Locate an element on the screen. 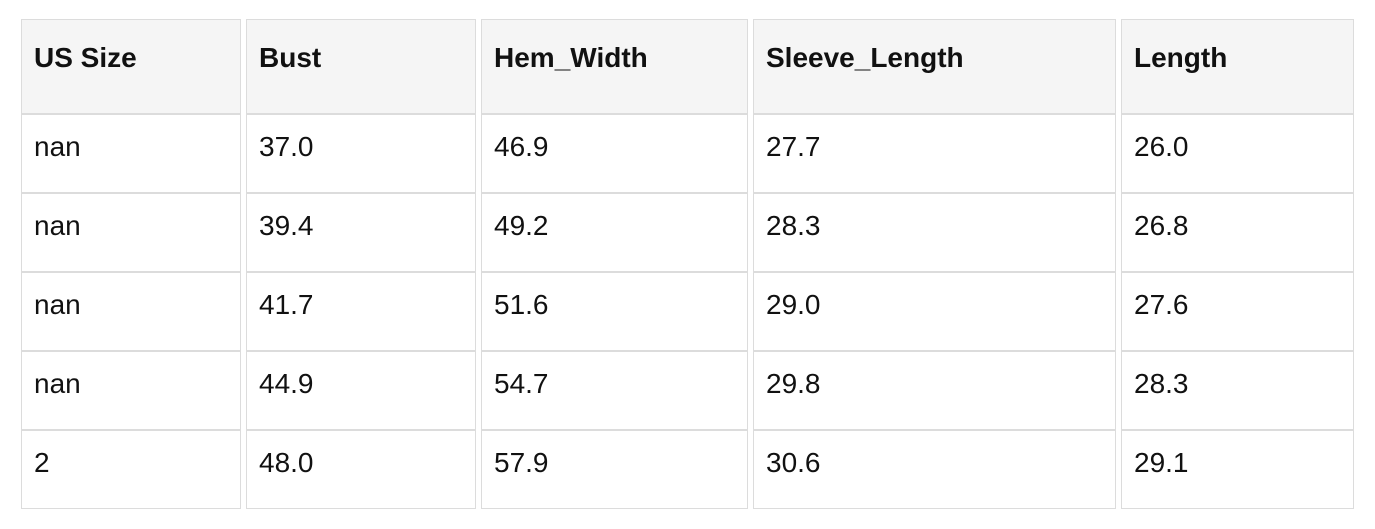 Image resolution: width=1375 pixels, height=529 pixels. table-cell: 29.0 is located at coordinates (934, 311).